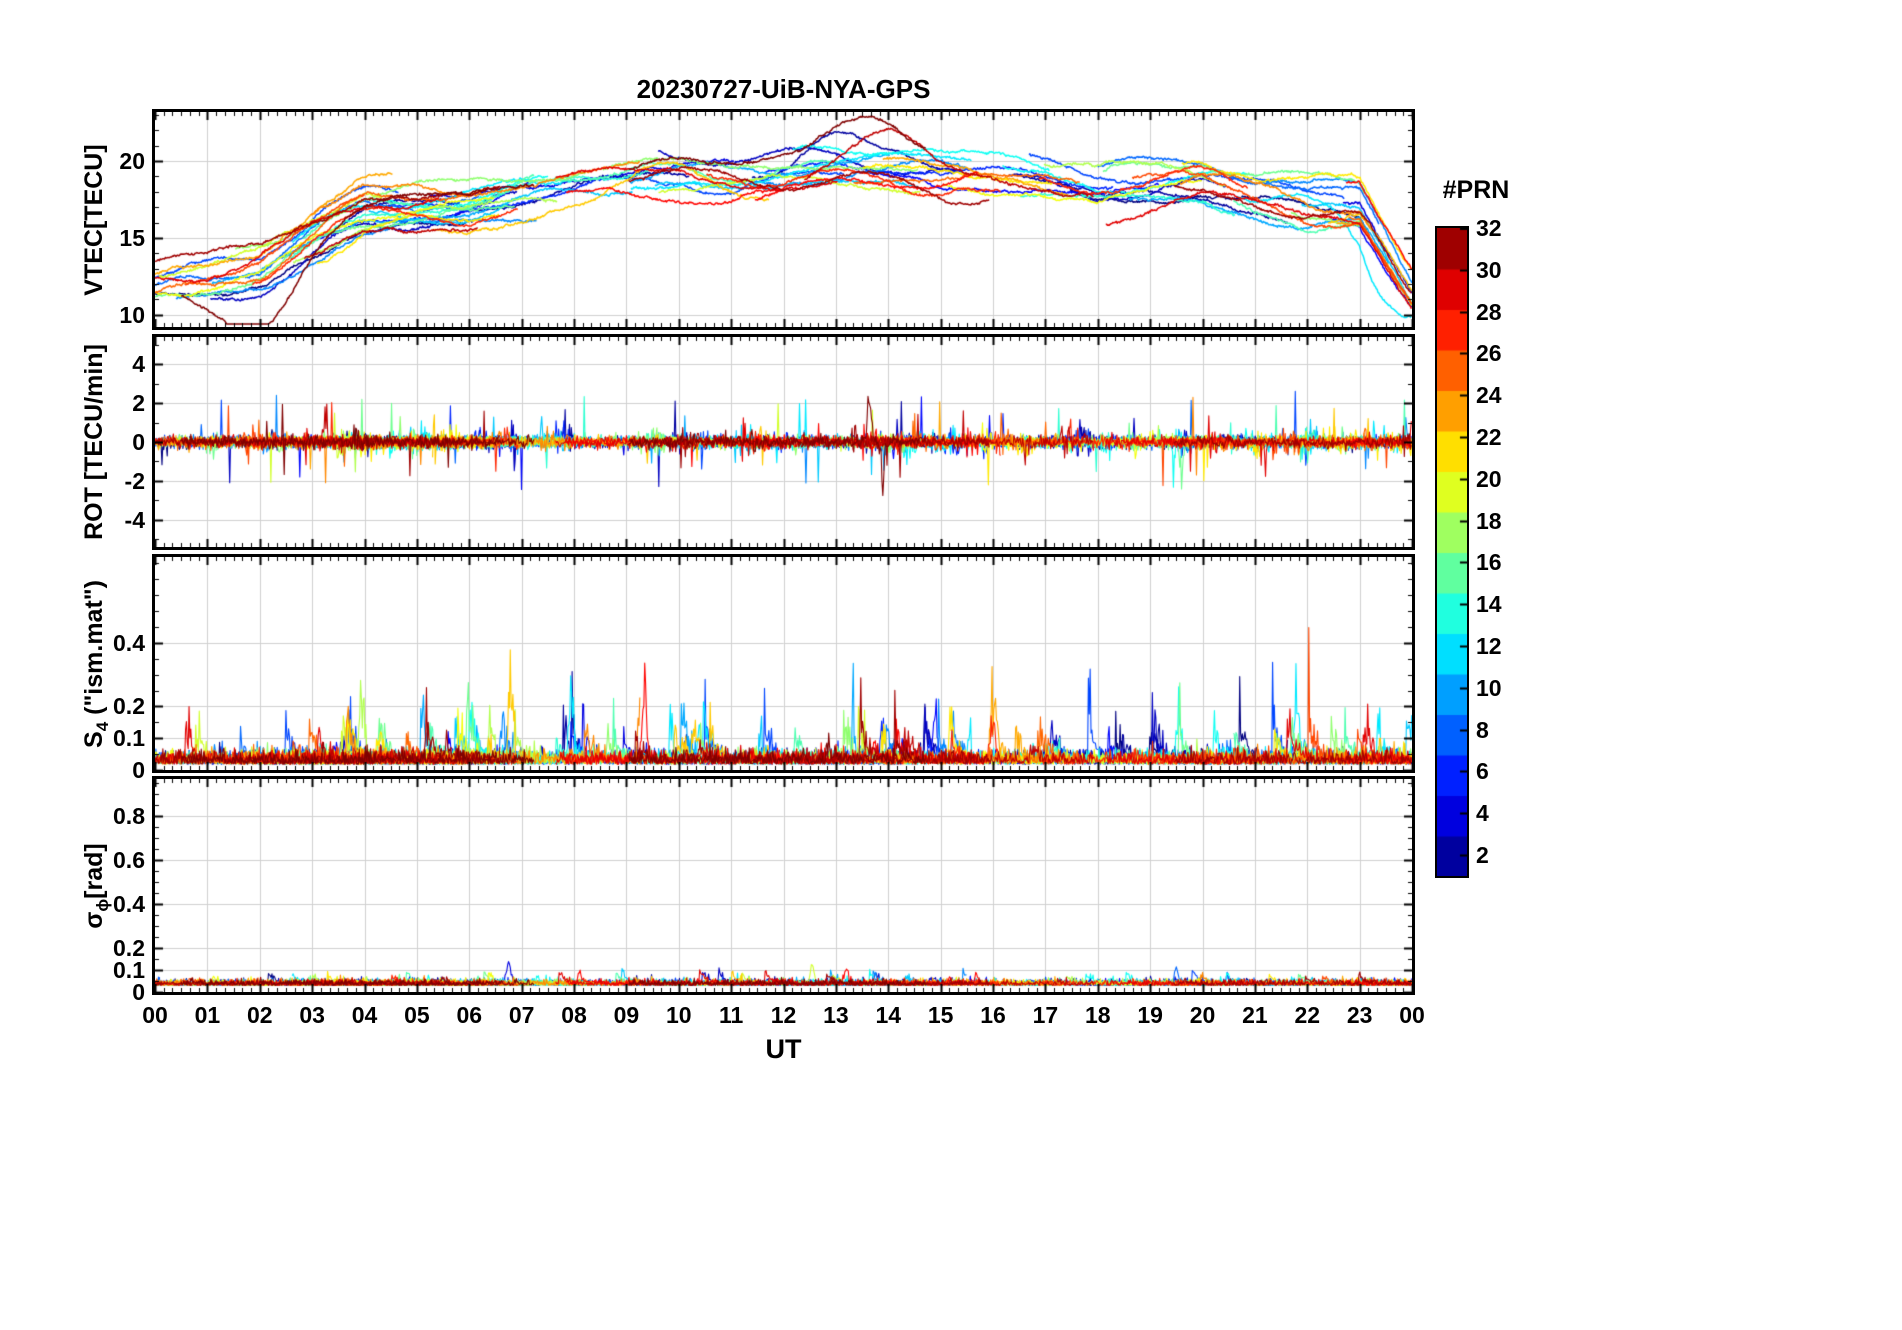  I want to click on x-axis-label: UT, so click(783, 1049).